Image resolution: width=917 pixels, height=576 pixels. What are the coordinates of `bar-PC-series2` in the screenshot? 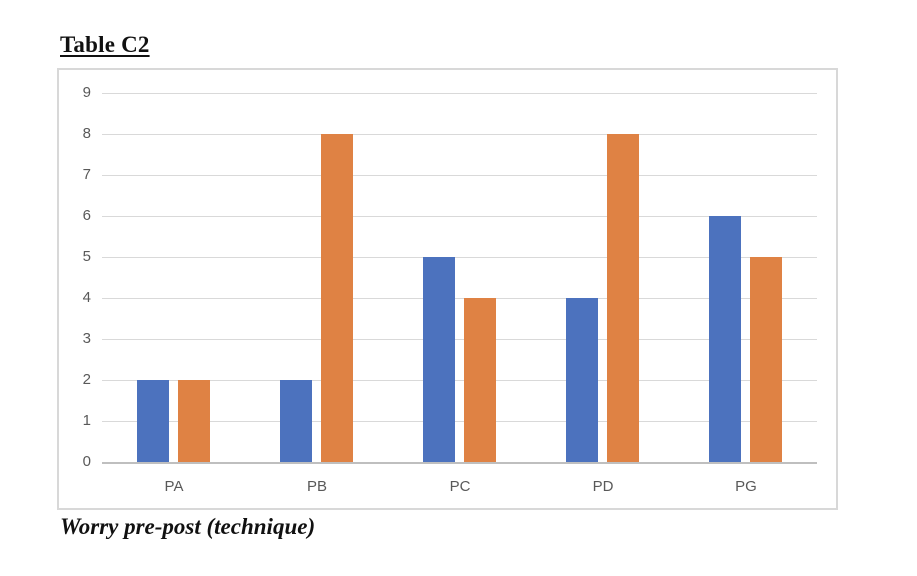 It's located at (480, 380).